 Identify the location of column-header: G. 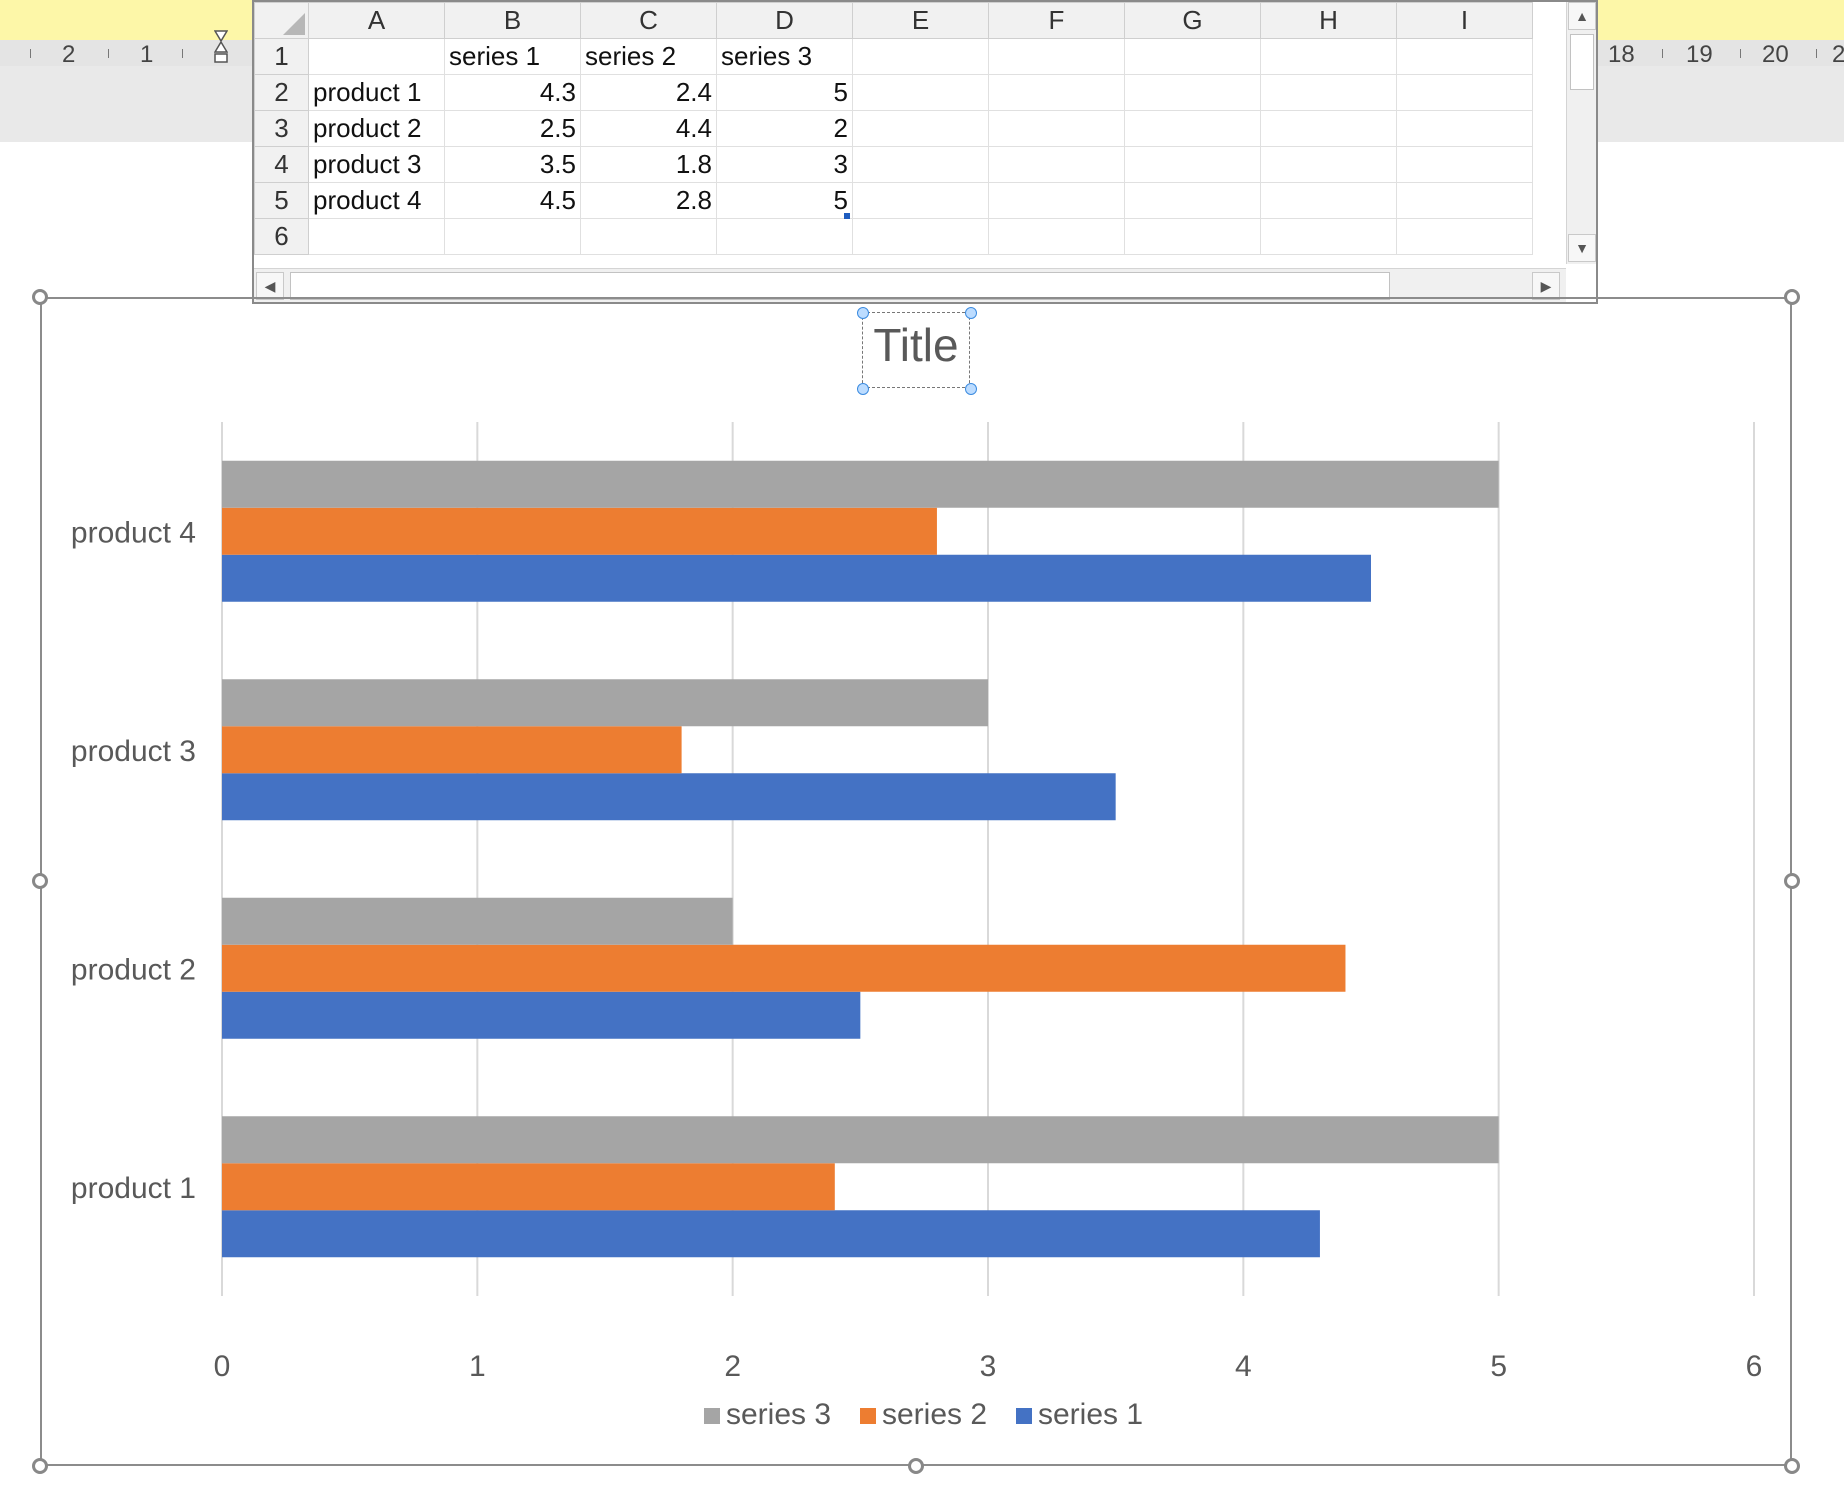
(1192, 20).